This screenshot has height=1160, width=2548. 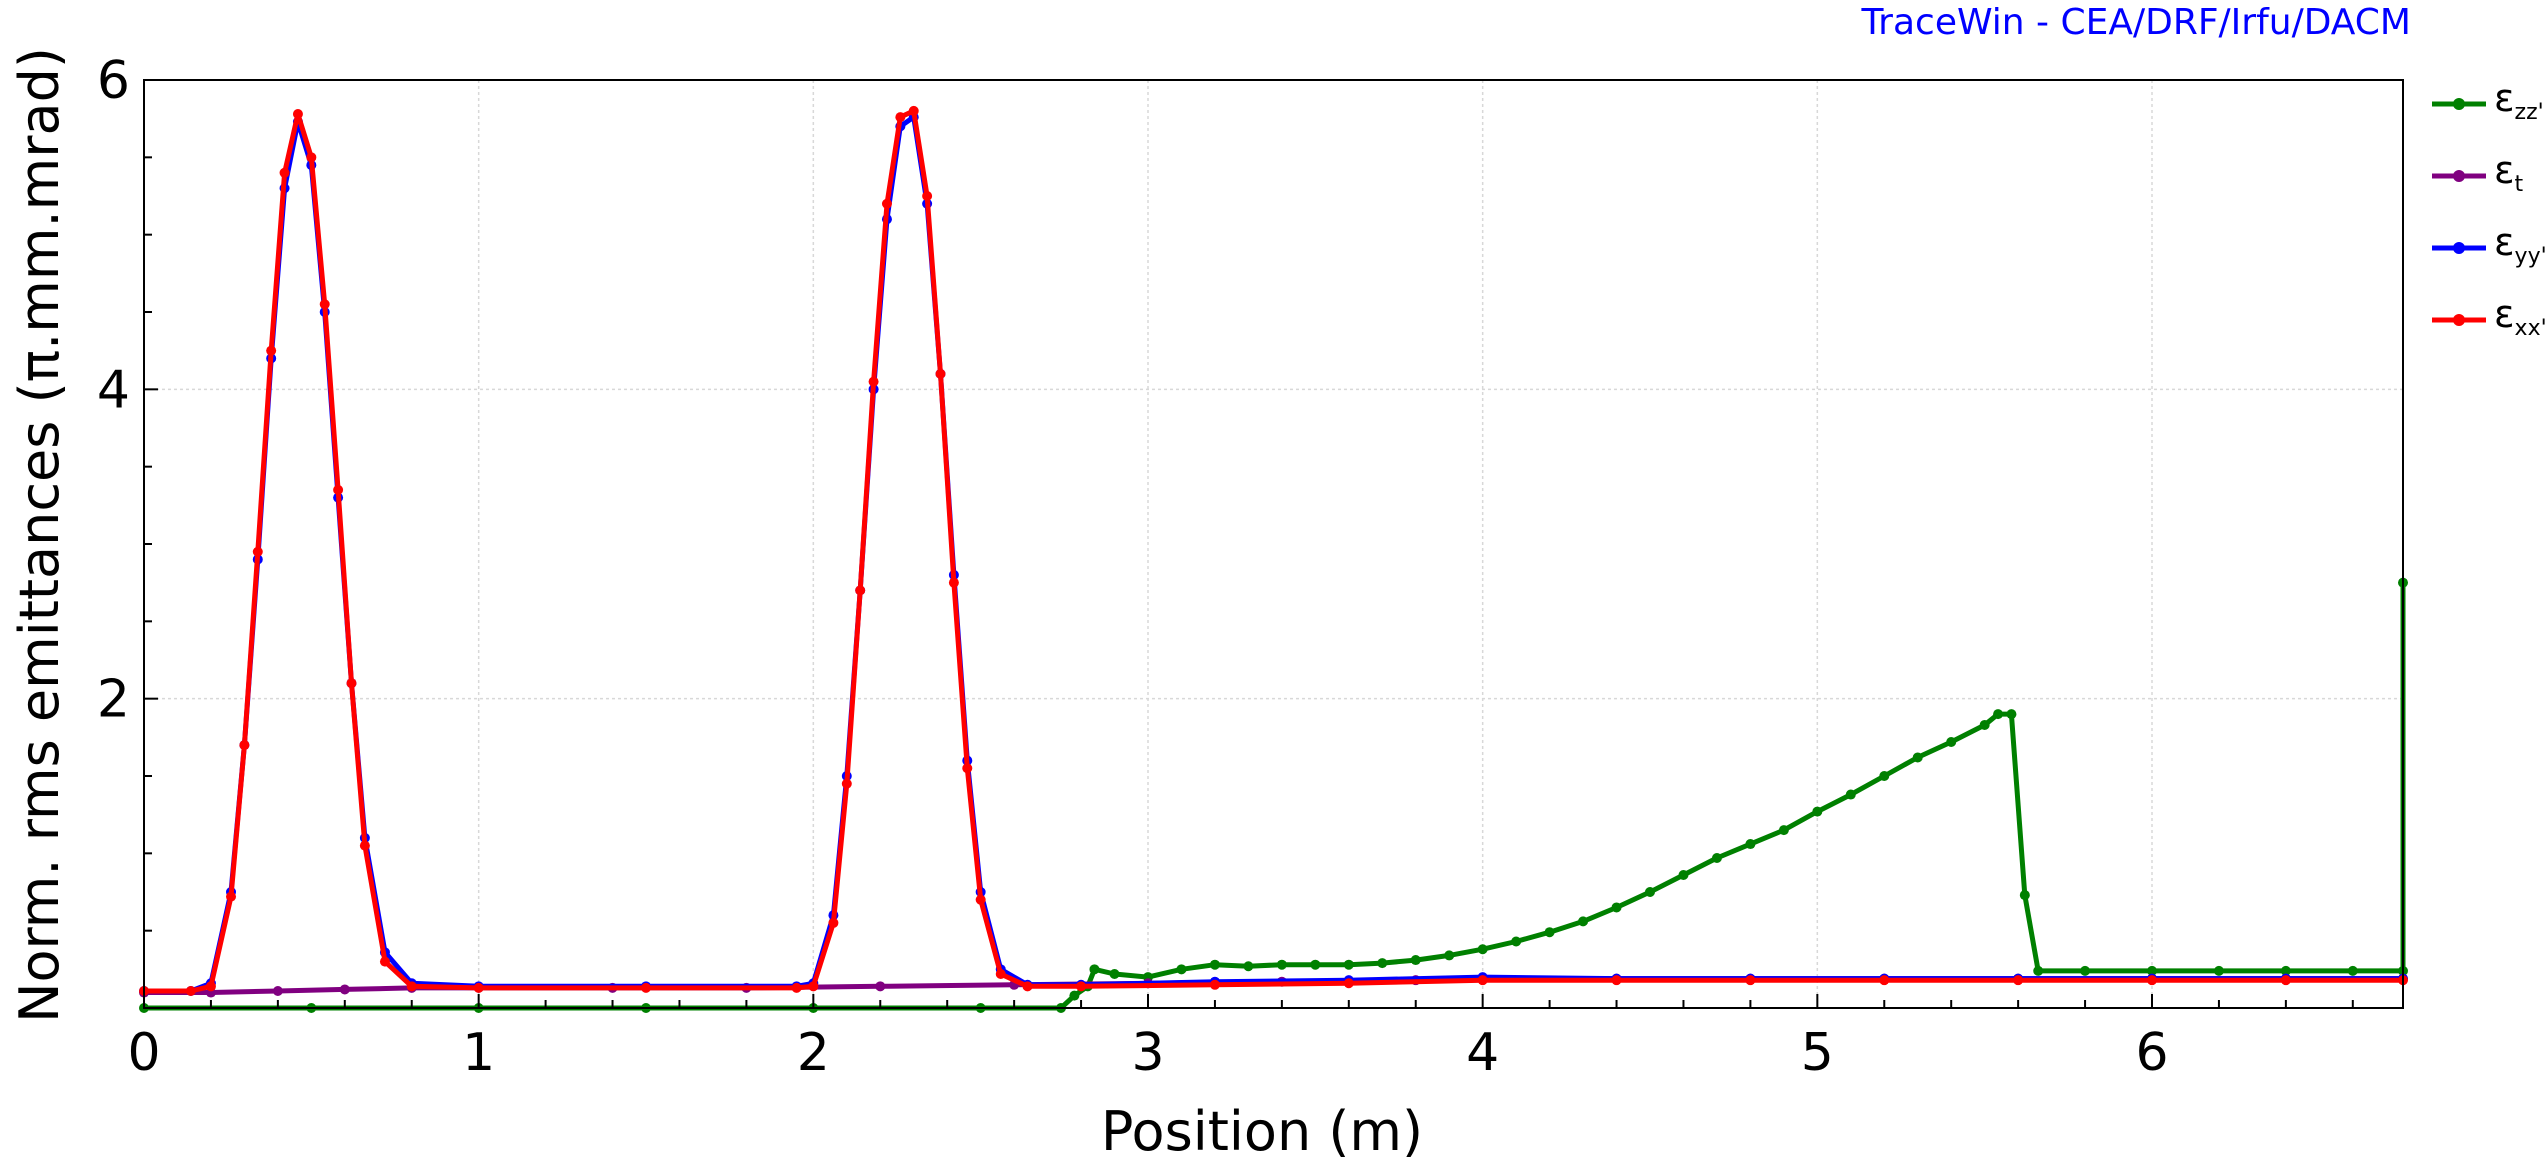 What do you see at coordinates (2489, 330) in the screenshot?
I see `legend-item: εxx'` at bounding box center [2489, 330].